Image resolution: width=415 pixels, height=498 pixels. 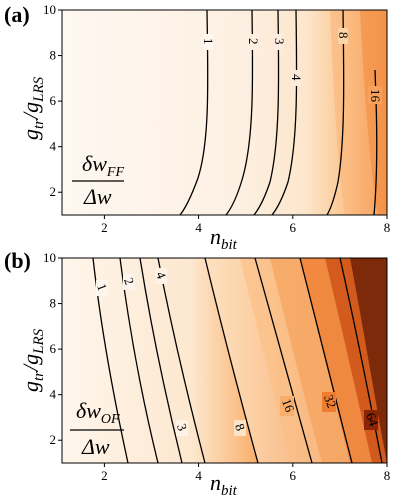 I want to click on panel-a-contour-label: 16, so click(x=375, y=96).